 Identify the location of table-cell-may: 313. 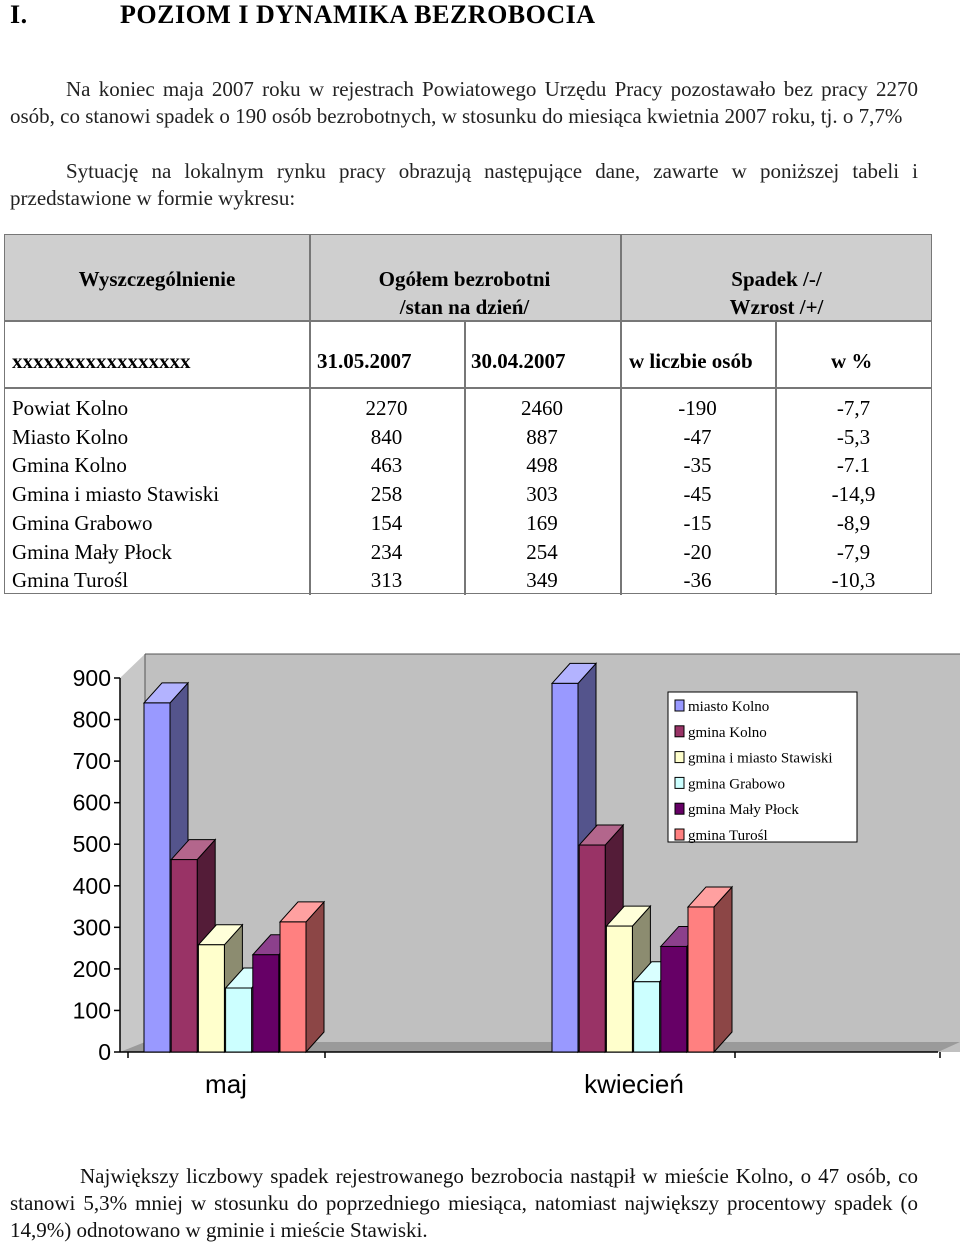
(386, 580).